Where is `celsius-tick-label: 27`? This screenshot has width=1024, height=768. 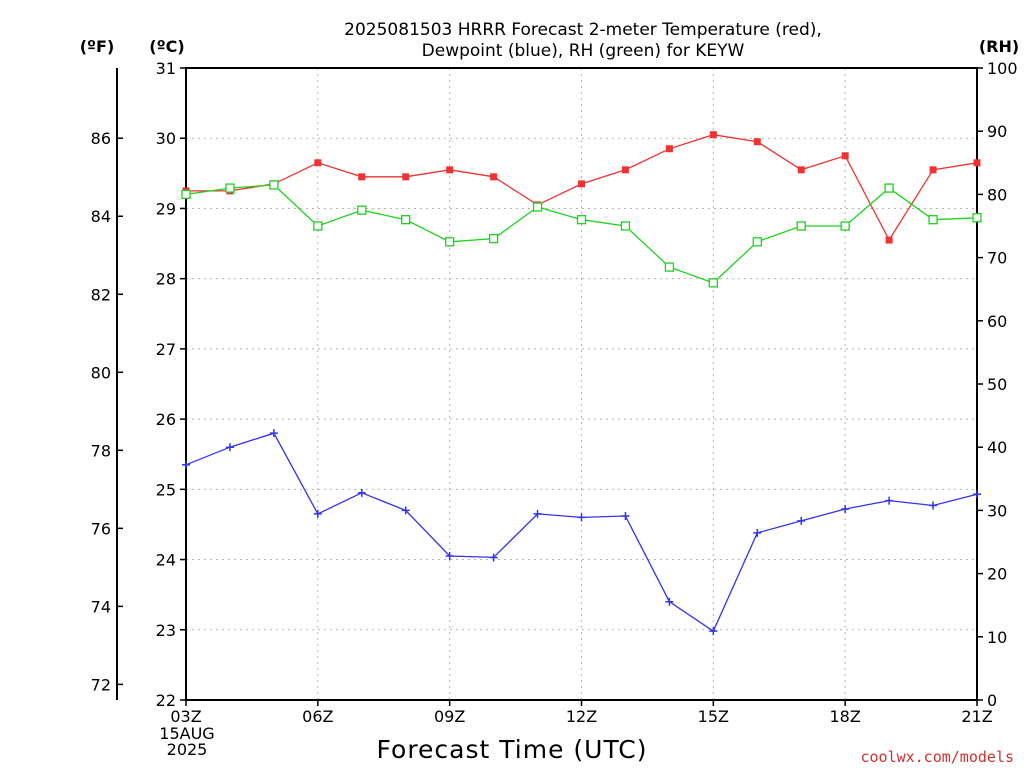
celsius-tick-label: 27 is located at coordinates (166, 349).